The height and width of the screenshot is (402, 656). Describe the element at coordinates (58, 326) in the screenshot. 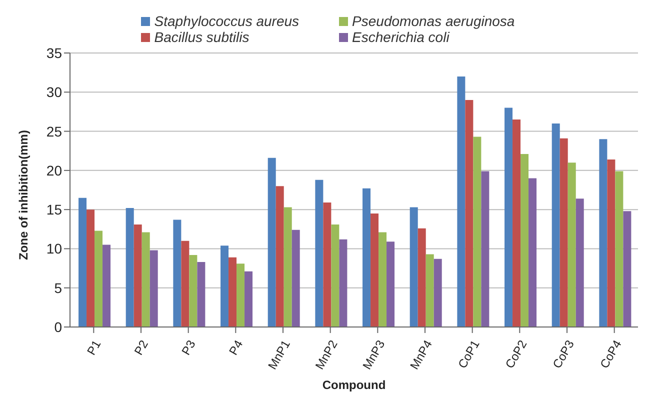

I see `y-tick-label: 0` at that location.